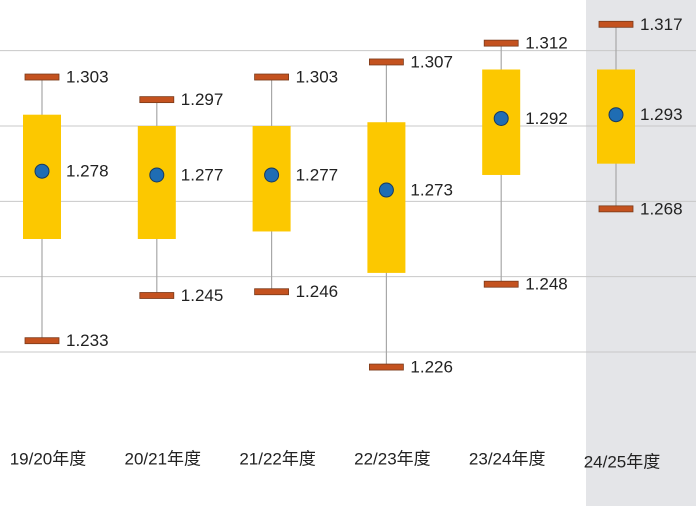  Describe the element at coordinates (202, 99) in the screenshot. I see `value-label: 1.297` at that location.